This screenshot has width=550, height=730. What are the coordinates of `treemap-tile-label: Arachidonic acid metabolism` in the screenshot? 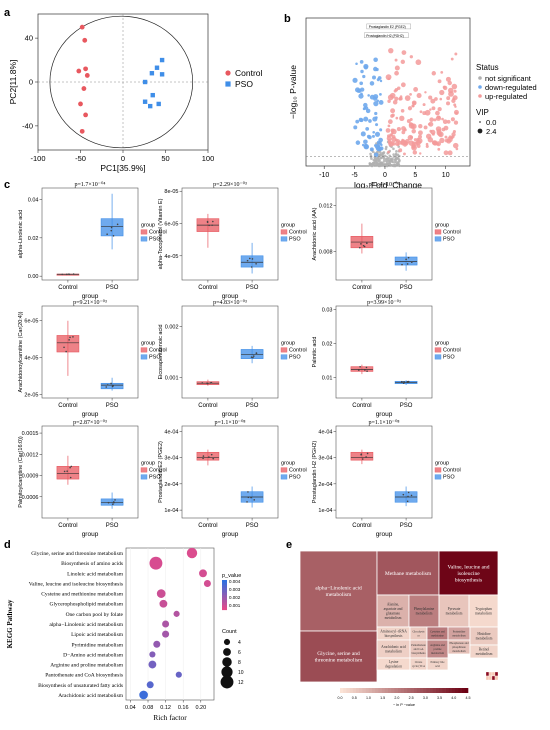 It's located at (393, 649).